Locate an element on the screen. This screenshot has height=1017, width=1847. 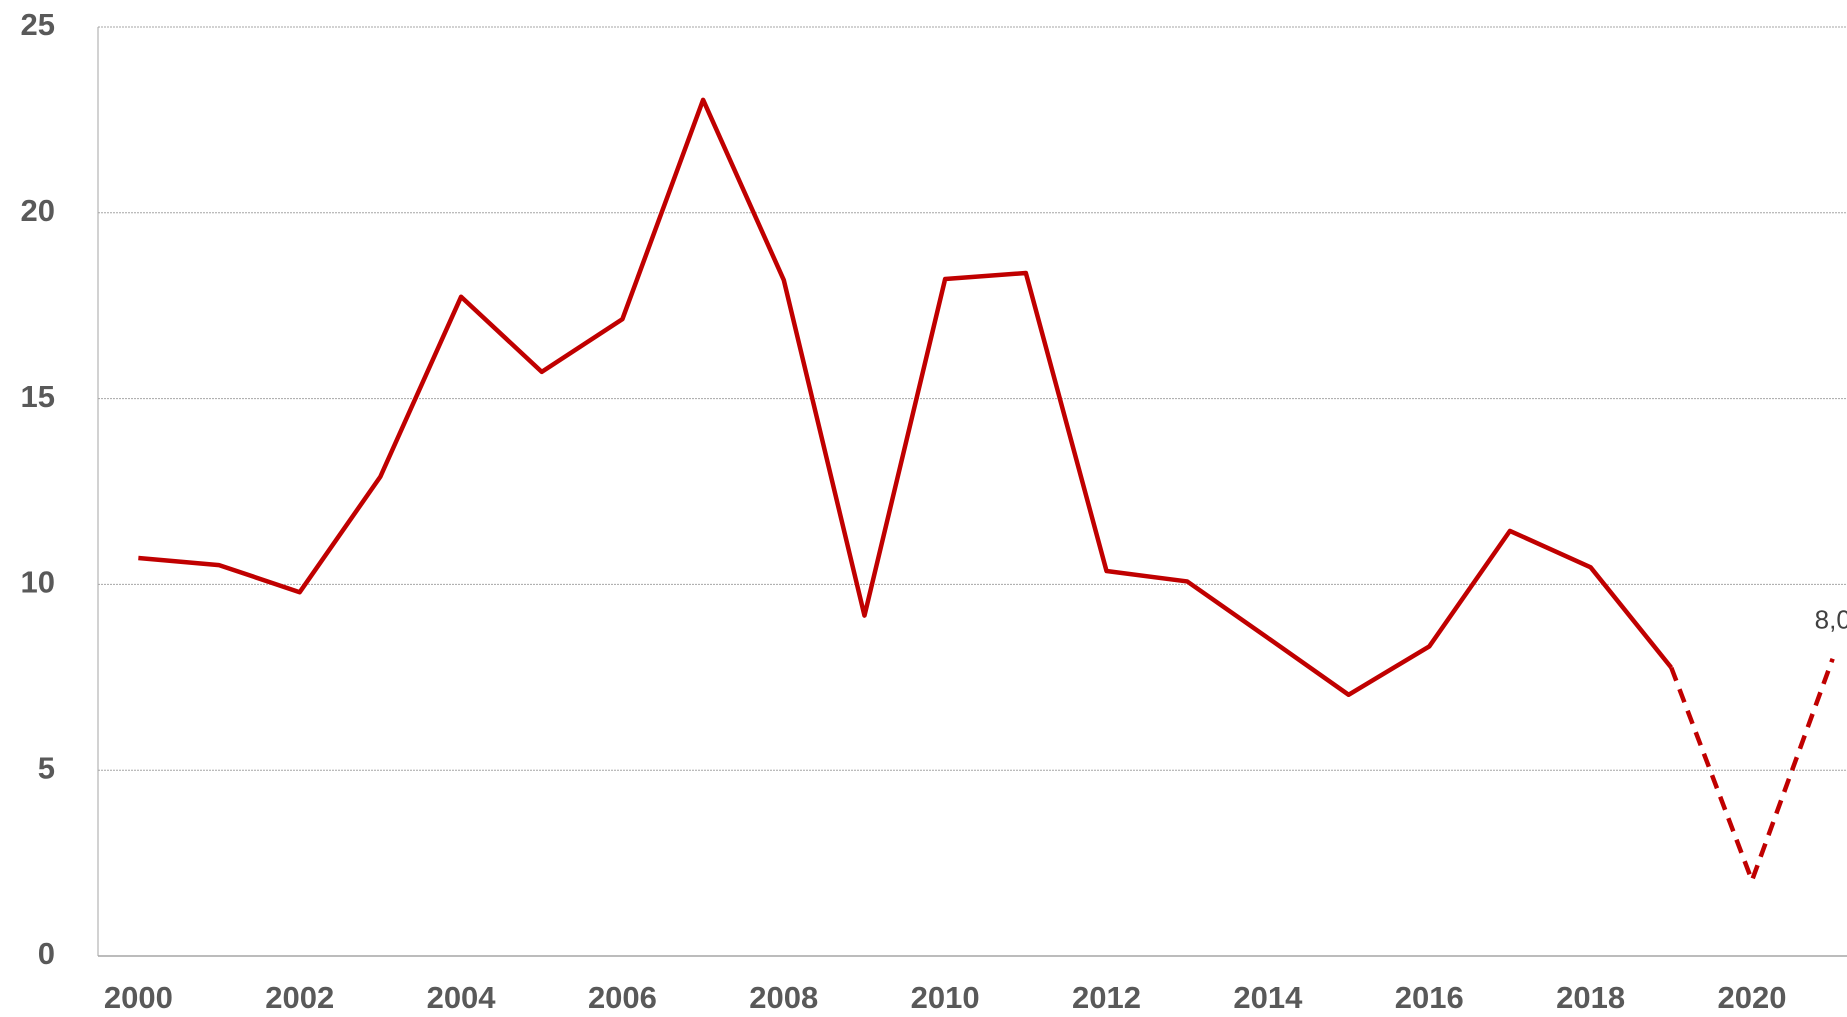
x-tick-label: 2014 is located at coordinates (1268, 997).